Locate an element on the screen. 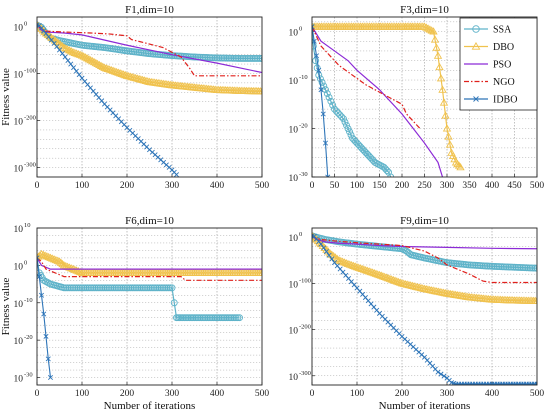  series-line-idbo is located at coordinates (320, 101).